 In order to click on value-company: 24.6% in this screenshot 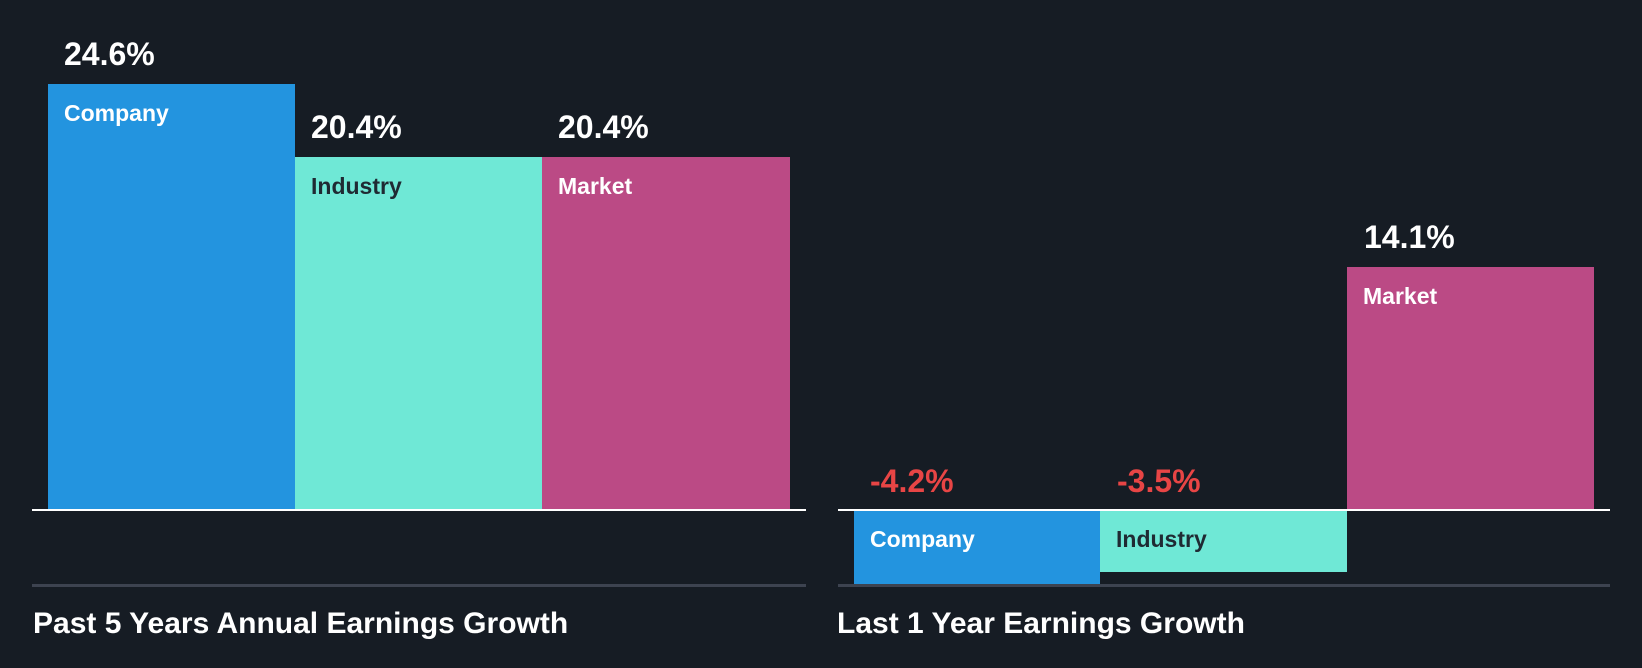, I will do `click(109, 54)`.